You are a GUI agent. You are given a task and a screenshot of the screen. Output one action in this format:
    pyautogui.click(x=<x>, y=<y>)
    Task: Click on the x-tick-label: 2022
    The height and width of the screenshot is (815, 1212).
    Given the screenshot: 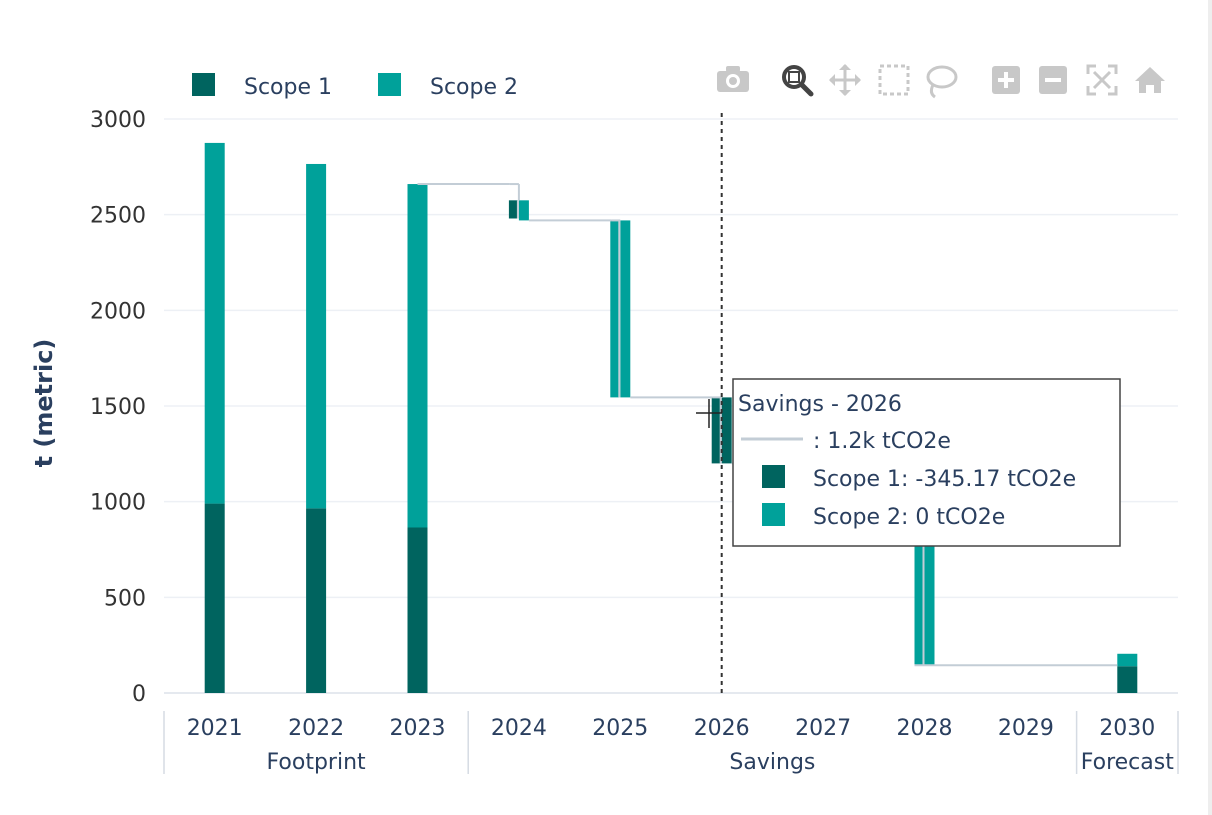 What is the action you would take?
    pyautogui.click(x=316, y=728)
    